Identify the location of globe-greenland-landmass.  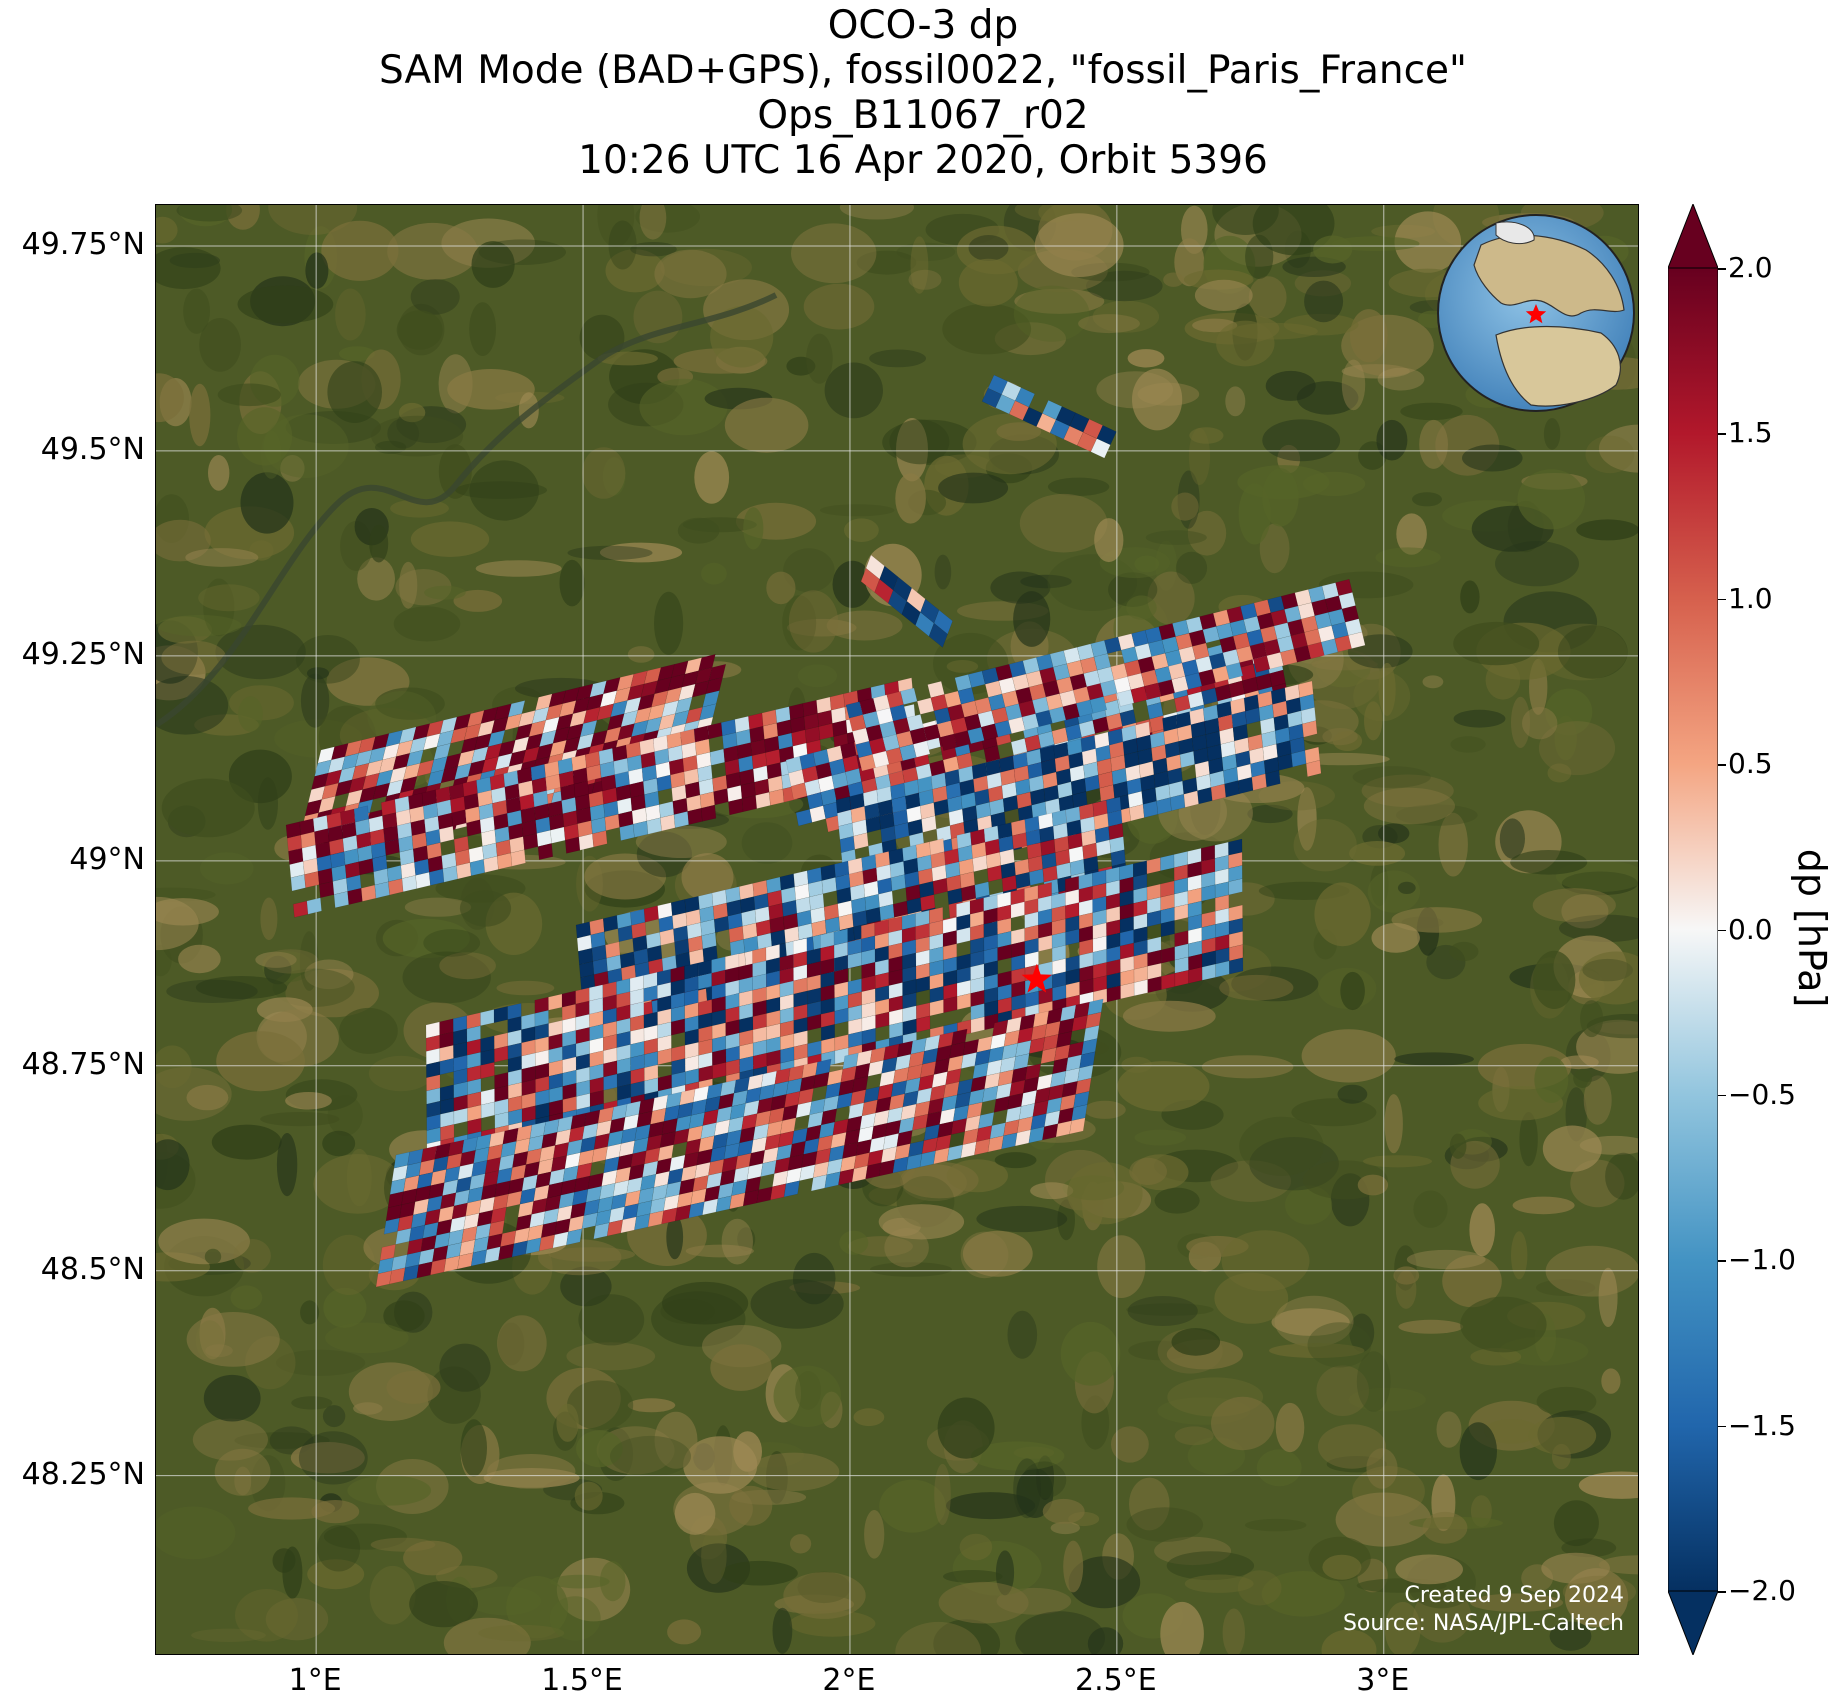
(1515, 233).